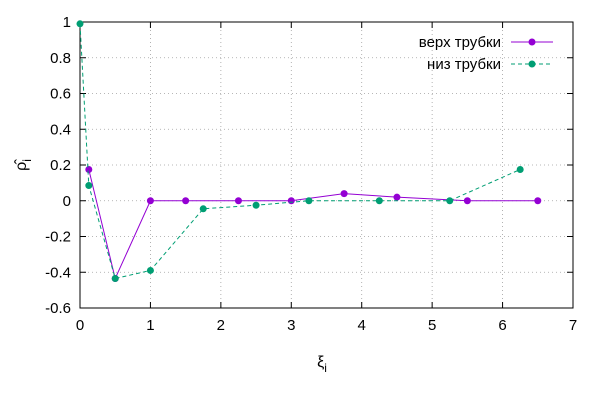 This screenshot has height=400, width=600. Describe the element at coordinates (460, 42) in the screenshot. I see `legend-label-0: верх трубки` at that location.